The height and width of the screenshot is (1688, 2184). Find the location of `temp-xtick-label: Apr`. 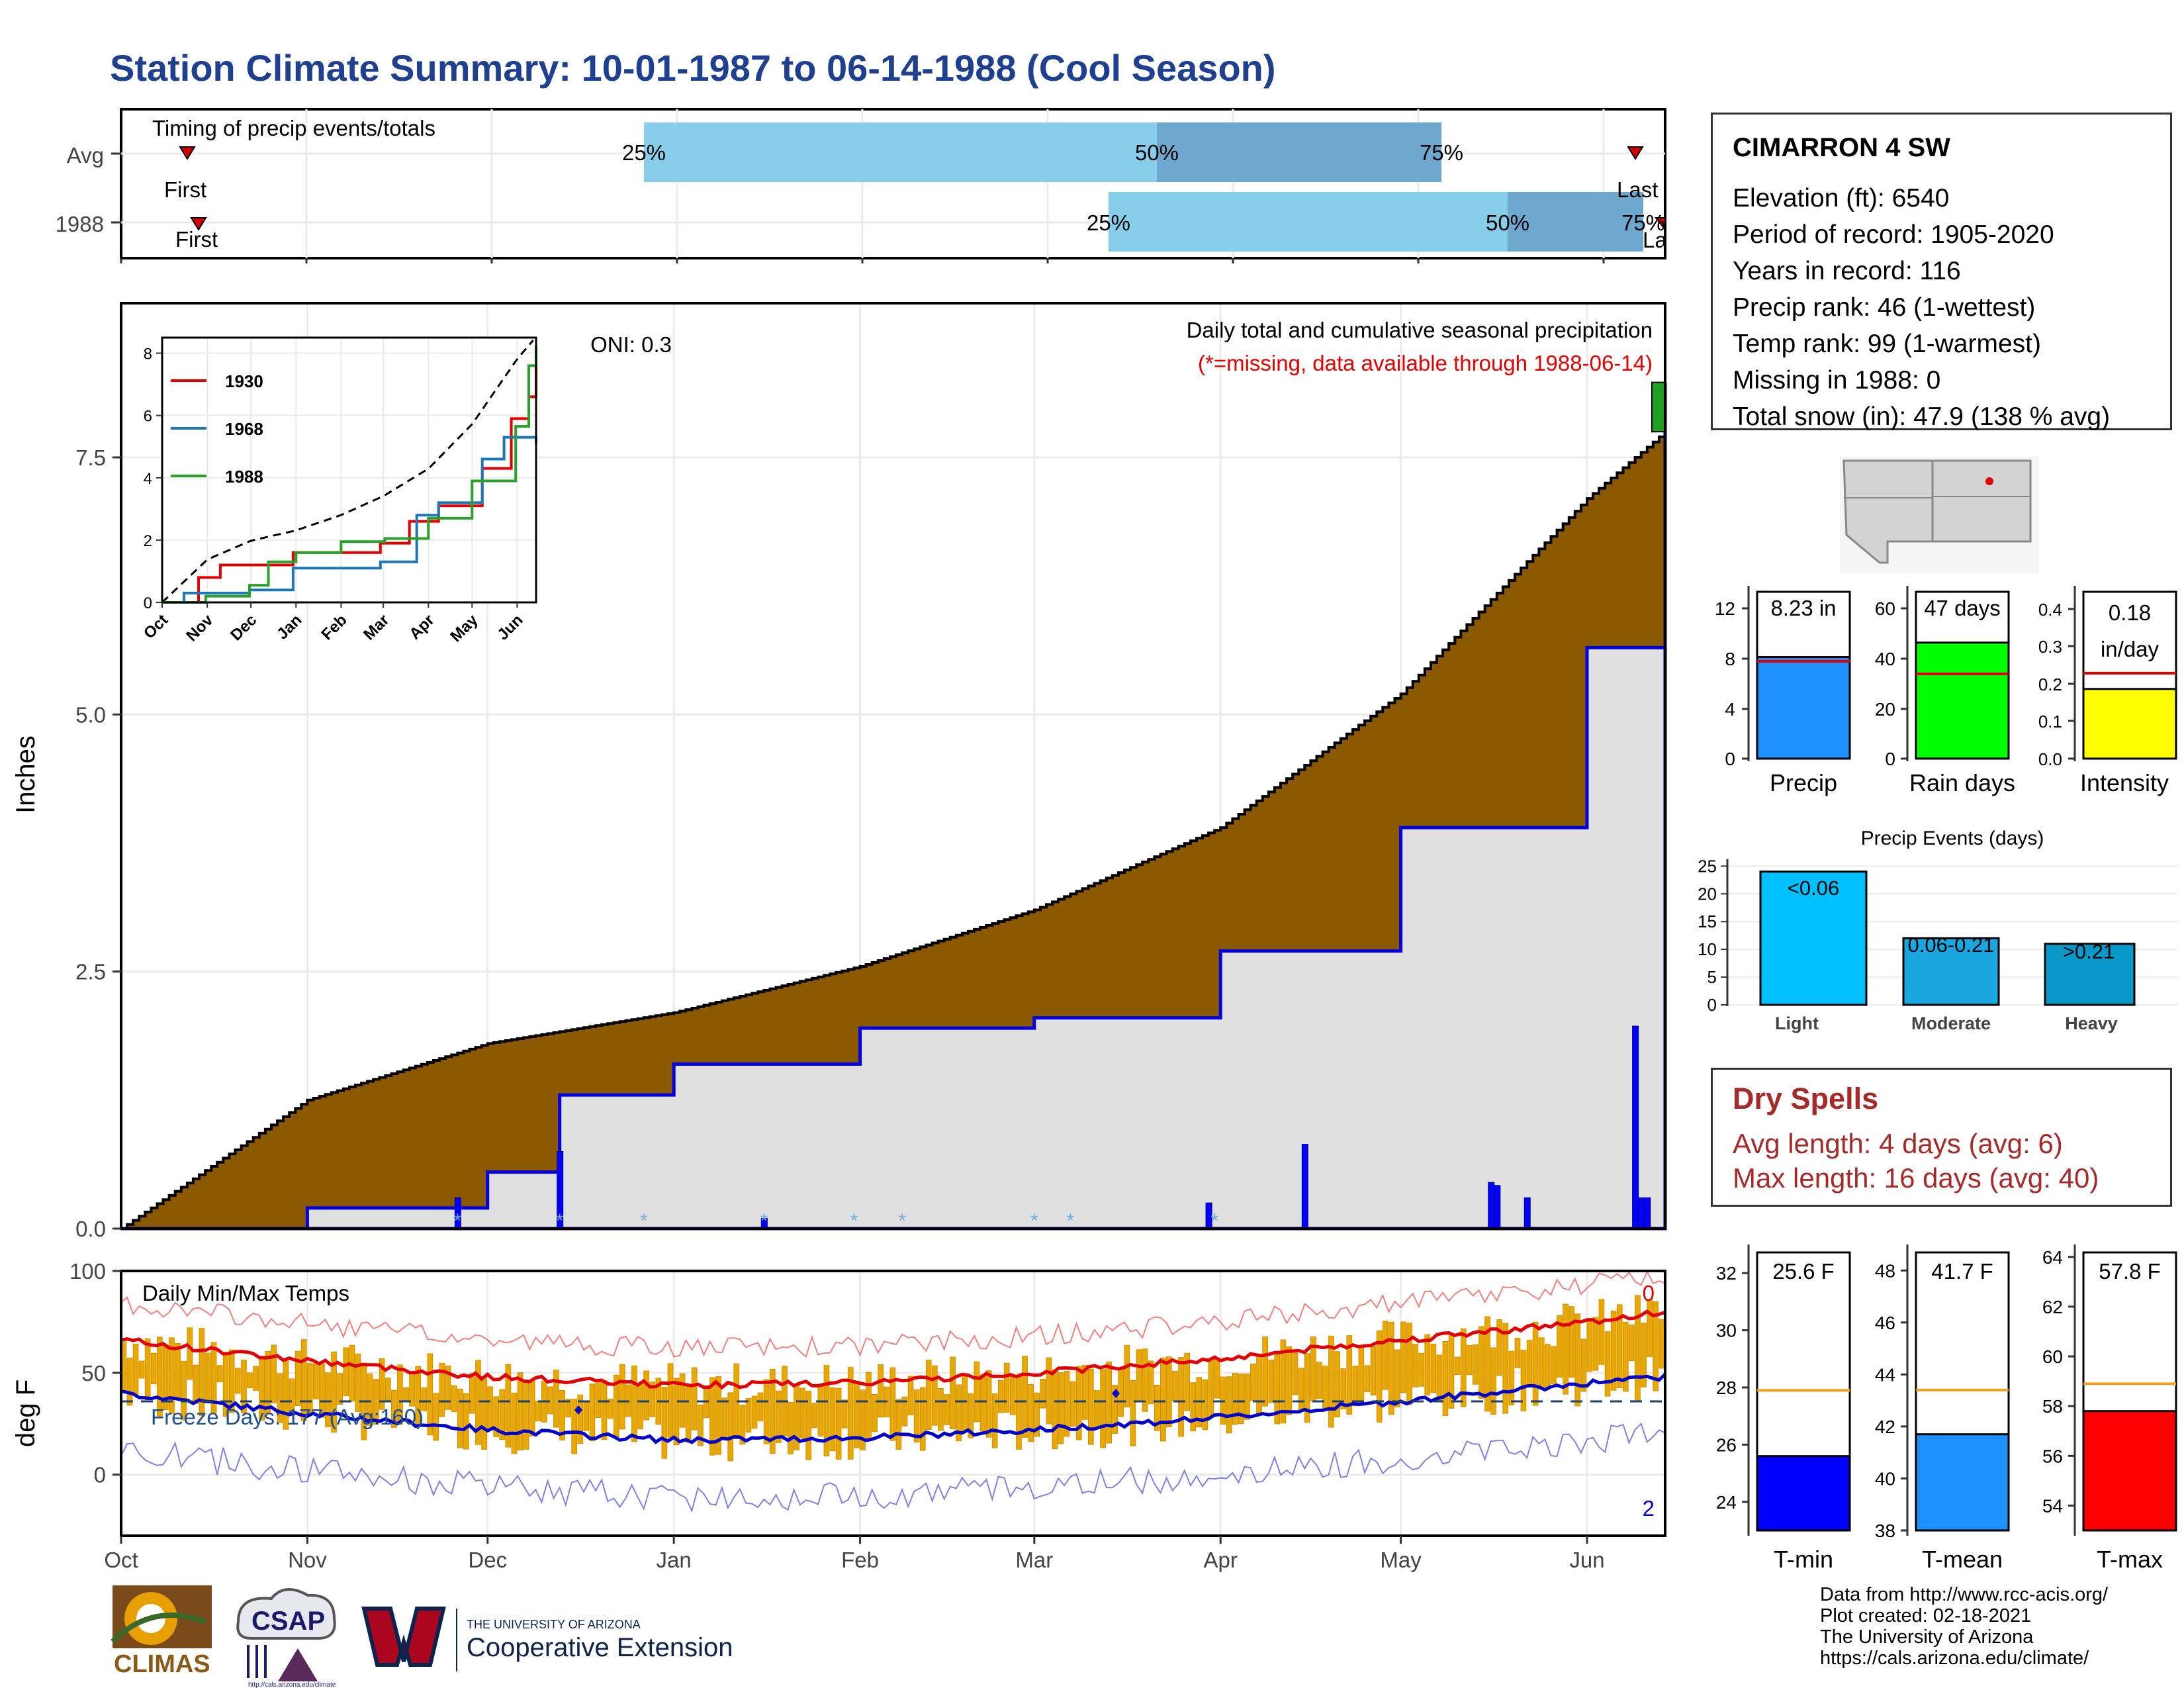

temp-xtick-label: Apr is located at coordinates (1221, 1560).